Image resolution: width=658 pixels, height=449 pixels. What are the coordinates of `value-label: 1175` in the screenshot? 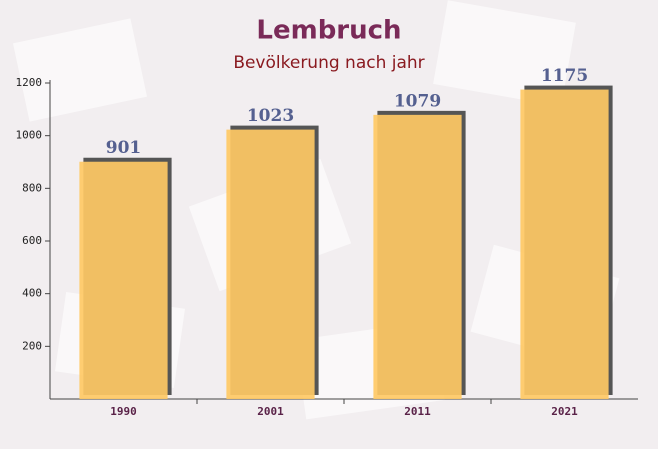 It's located at (564, 76).